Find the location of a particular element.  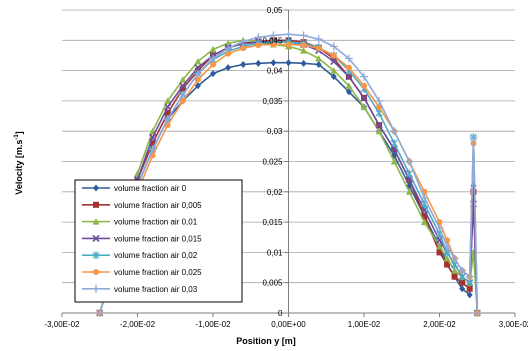

x-tick-label: -2,00E-02 is located at coordinates (138, 324).